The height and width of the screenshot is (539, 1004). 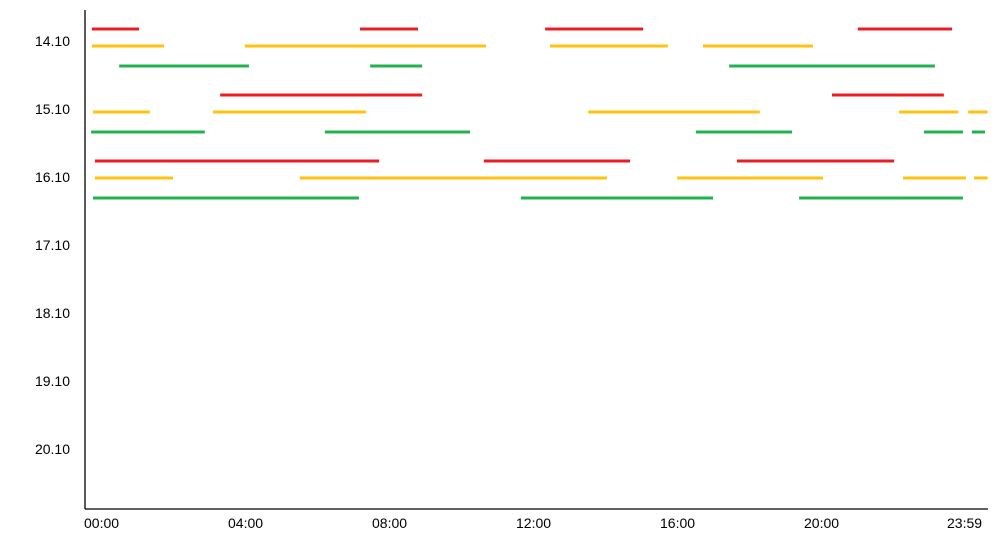 I want to click on x-tick-label: 08:00, so click(x=389, y=523).